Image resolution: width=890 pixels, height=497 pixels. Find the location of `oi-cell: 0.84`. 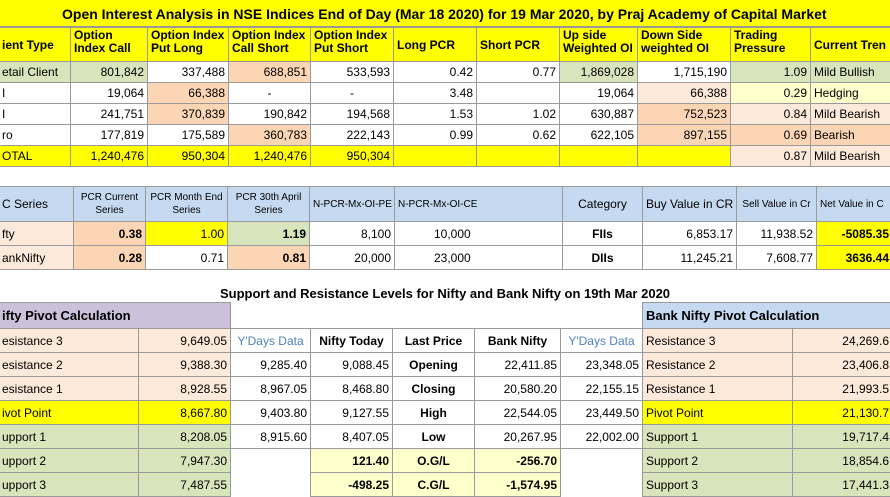

oi-cell: 0.84 is located at coordinates (771, 114).